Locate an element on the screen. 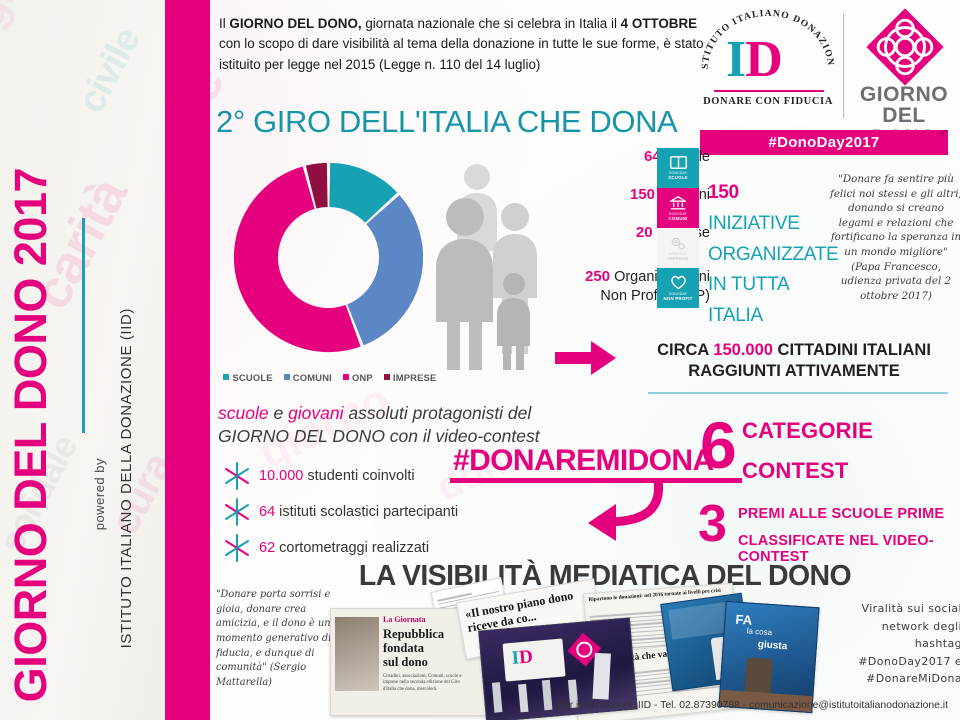 The width and height of the screenshot is (960, 720). tile-nonprofit-top: DONODAY is located at coordinates (678, 294).